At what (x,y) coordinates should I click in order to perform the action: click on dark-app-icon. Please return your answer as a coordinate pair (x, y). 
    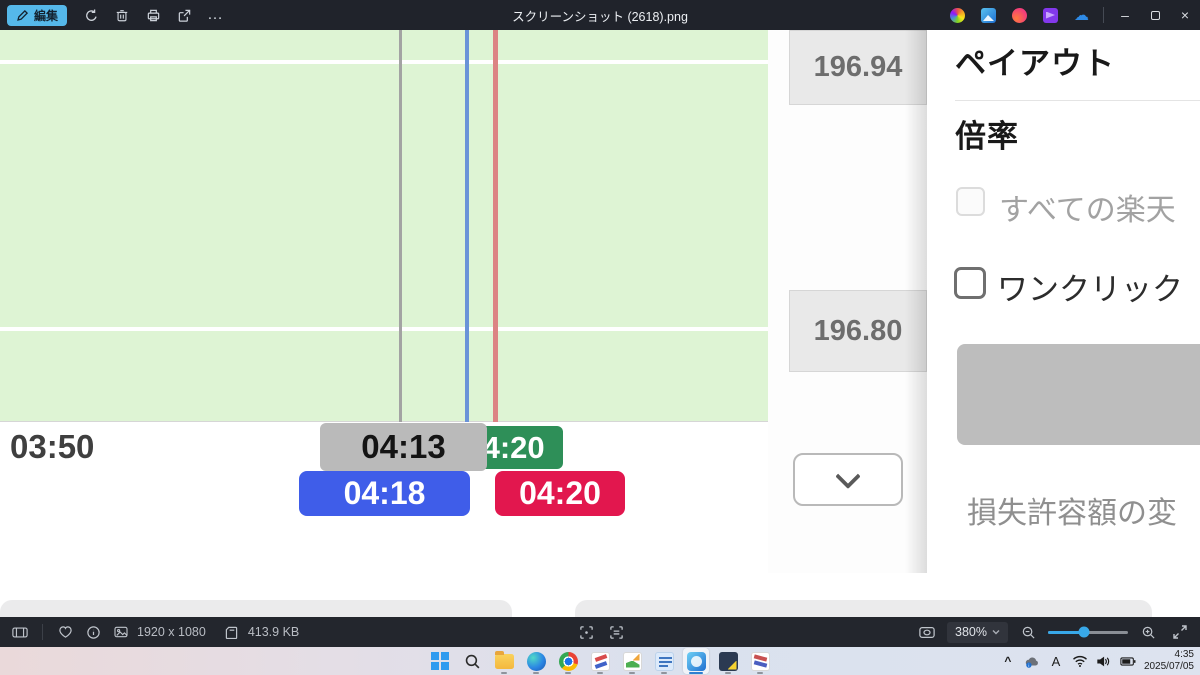
    Looking at the image, I should click on (728, 661).